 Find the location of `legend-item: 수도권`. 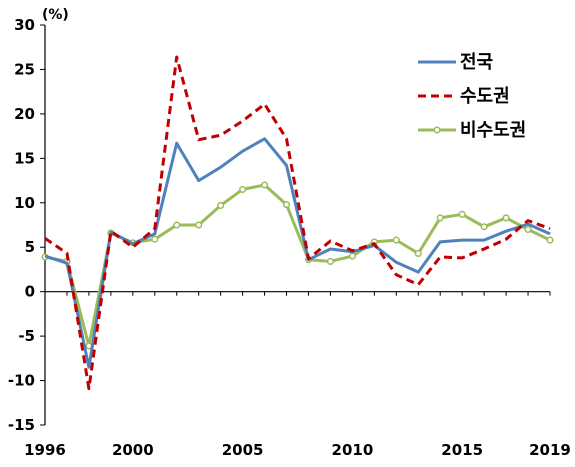

legend-item: 수도권 is located at coordinates (464, 96).